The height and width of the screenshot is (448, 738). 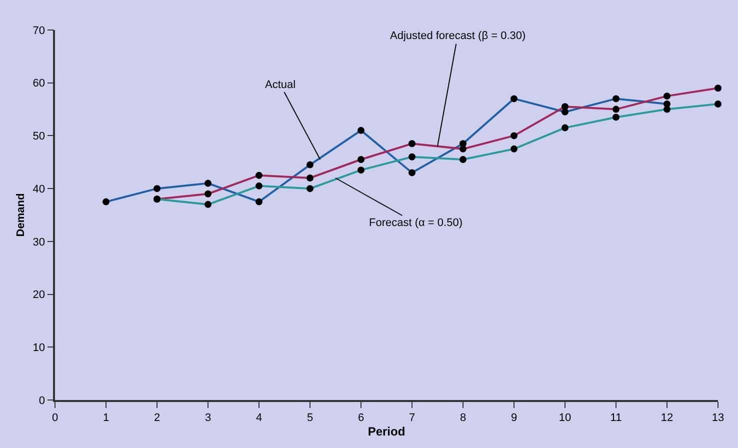 What do you see at coordinates (55, 418) in the screenshot?
I see `x-tick-label: 0` at bounding box center [55, 418].